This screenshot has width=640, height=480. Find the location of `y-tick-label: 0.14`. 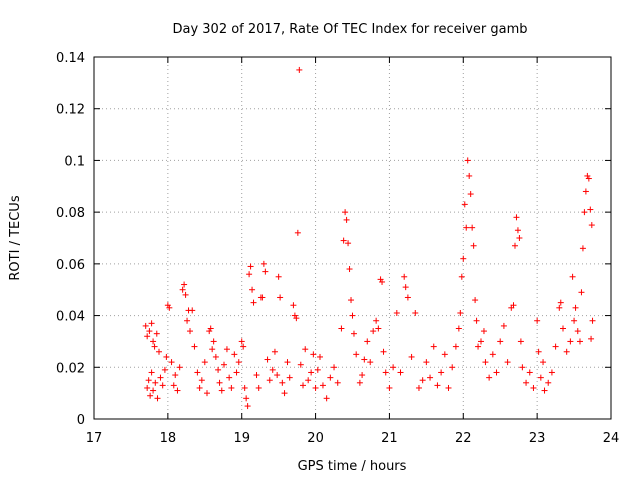

y-tick-label: 0.14 is located at coordinates (70, 58).